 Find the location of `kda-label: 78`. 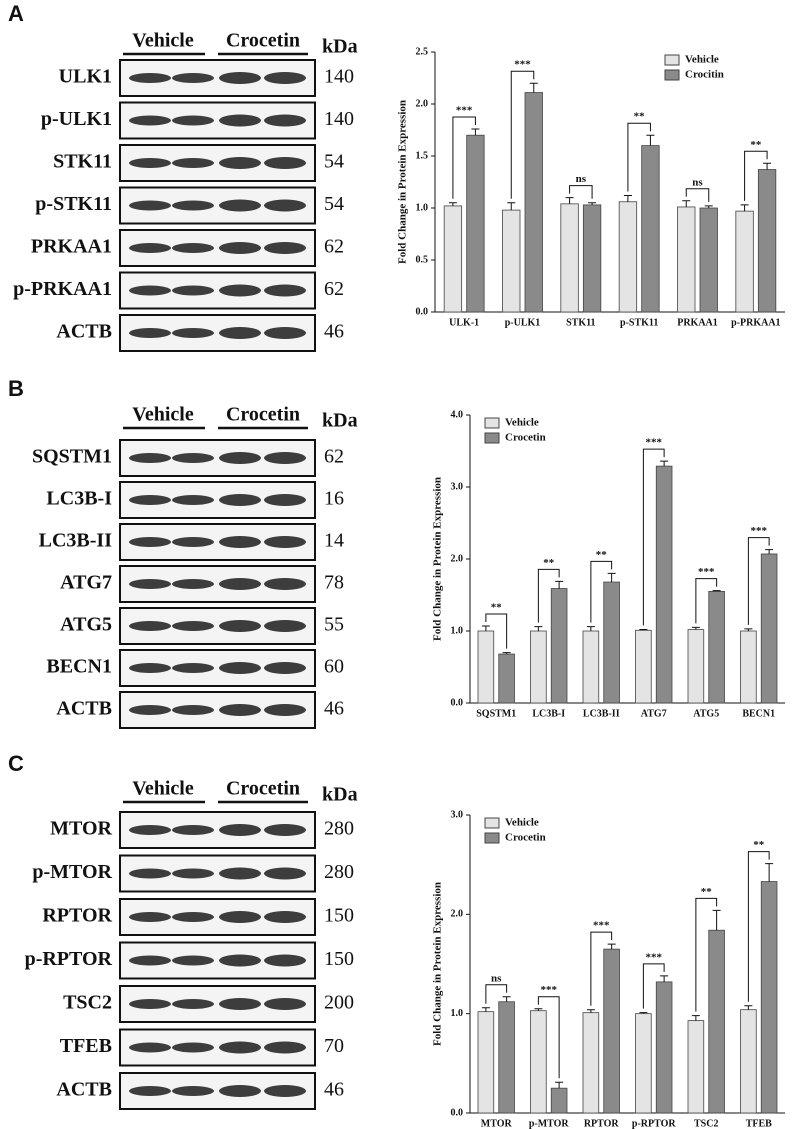

kda-label: 78 is located at coordinates (334, 583).